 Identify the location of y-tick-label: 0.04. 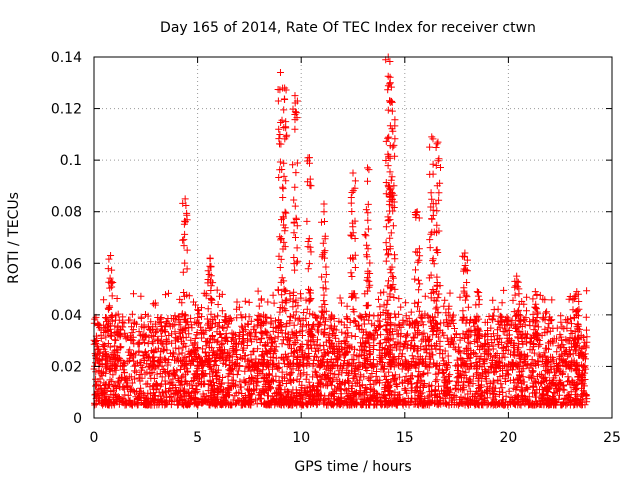
(66, 316).